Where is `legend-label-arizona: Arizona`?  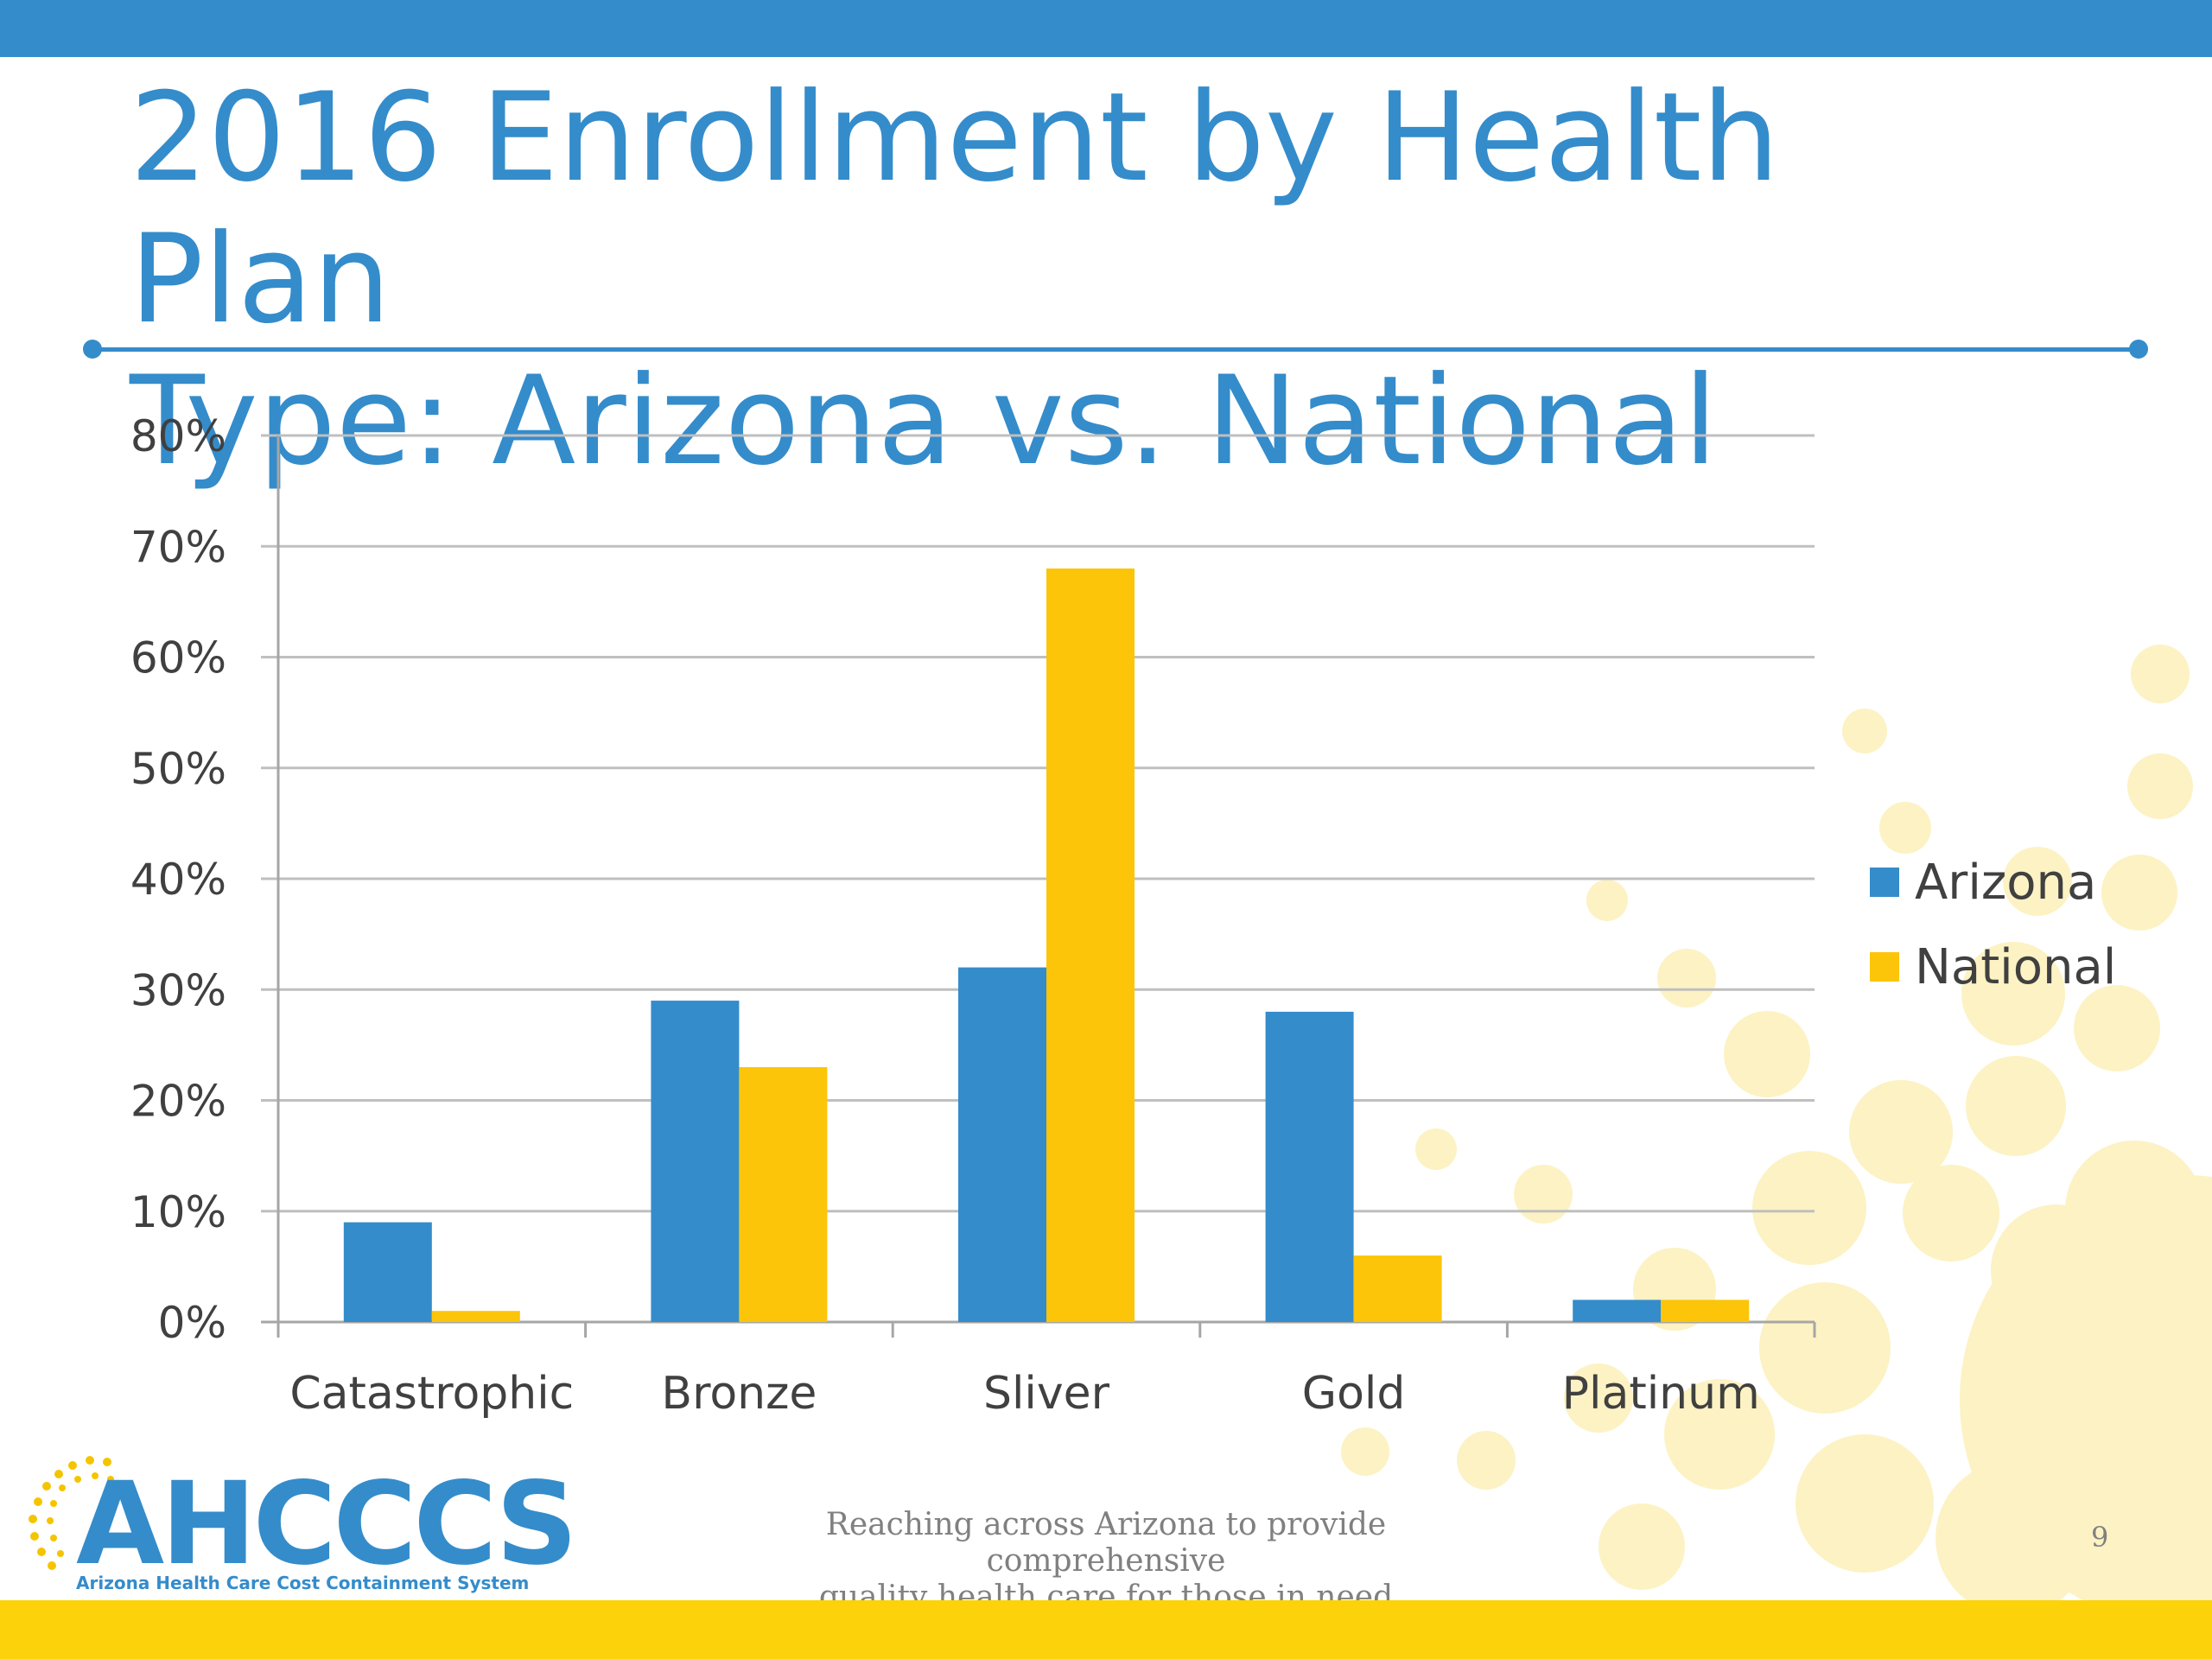 legend-label-arizona: Arizona is located at coordinates (2006, 882).